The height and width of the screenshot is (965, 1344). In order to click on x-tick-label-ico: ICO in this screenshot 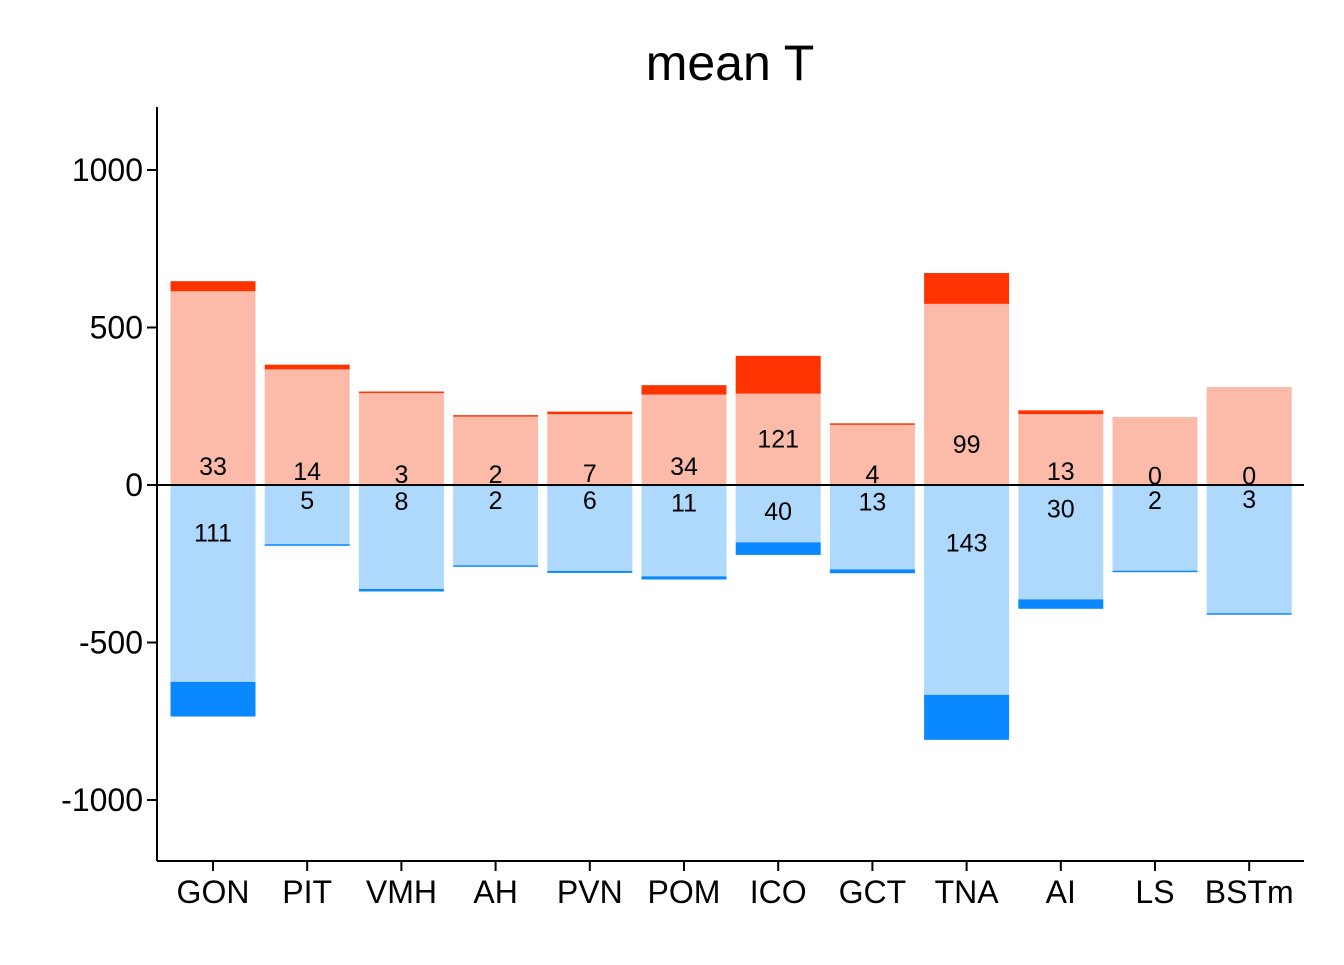, I will do `click(778, 892)`.